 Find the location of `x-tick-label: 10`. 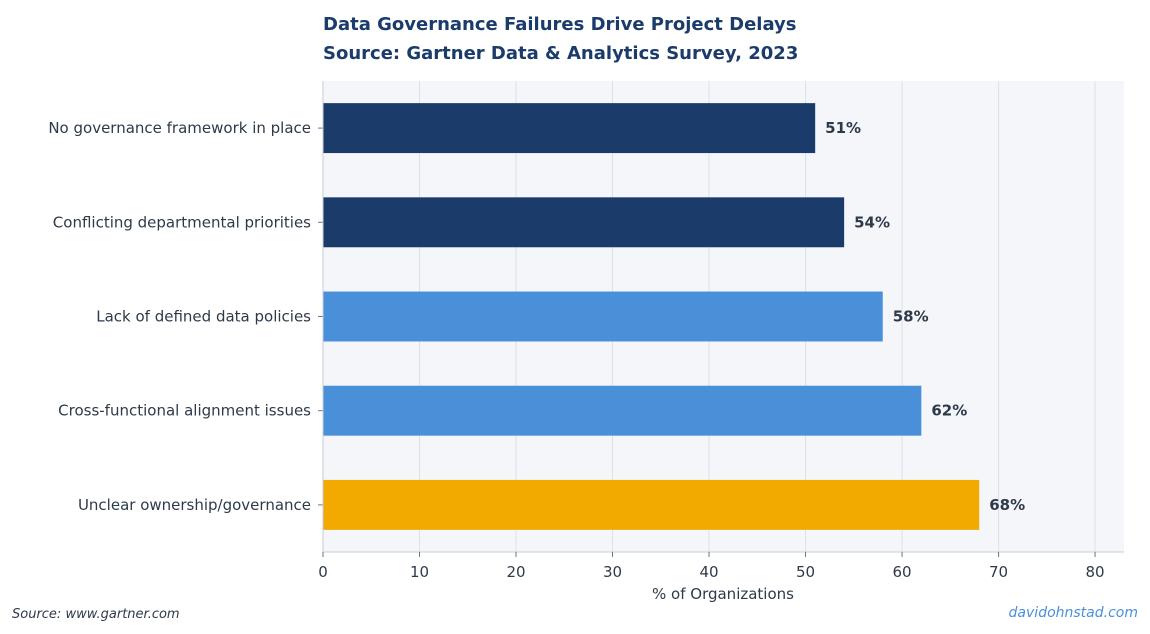

x-tick-label: 10 is located at coordinates (419, 572).